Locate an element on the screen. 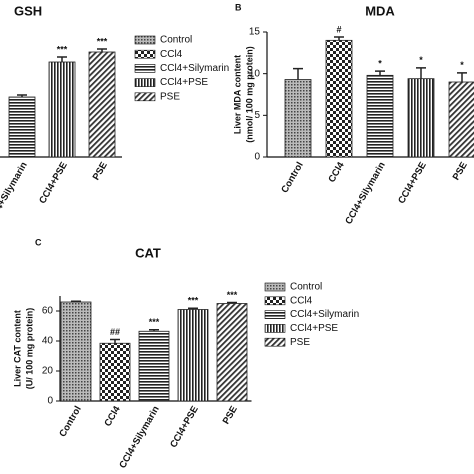 The width and height of the screenshot is (474, 474). y-tick-label: 40 is located at coordinates (48, 341).